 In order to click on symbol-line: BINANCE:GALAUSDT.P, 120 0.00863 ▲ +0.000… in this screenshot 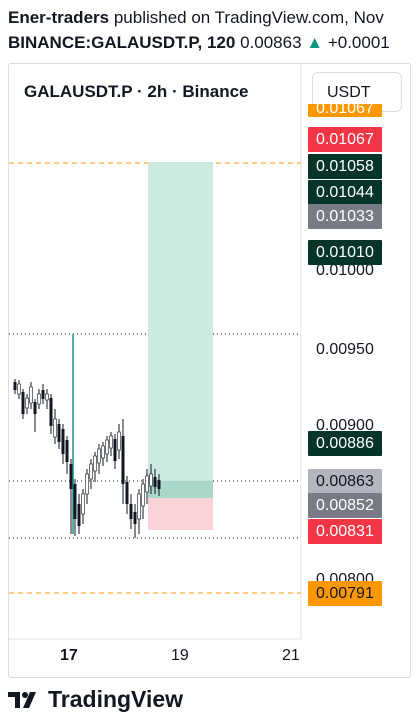, I will do `click(199, 43)`.